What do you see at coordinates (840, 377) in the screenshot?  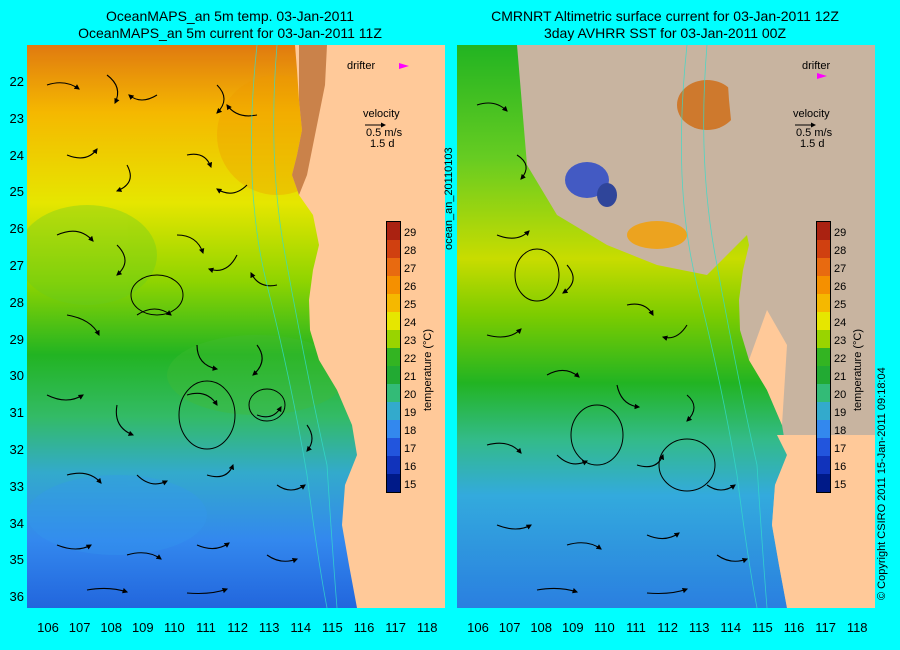 I see `colorbar-tick-label: 21` at bounding box center [840, 377].